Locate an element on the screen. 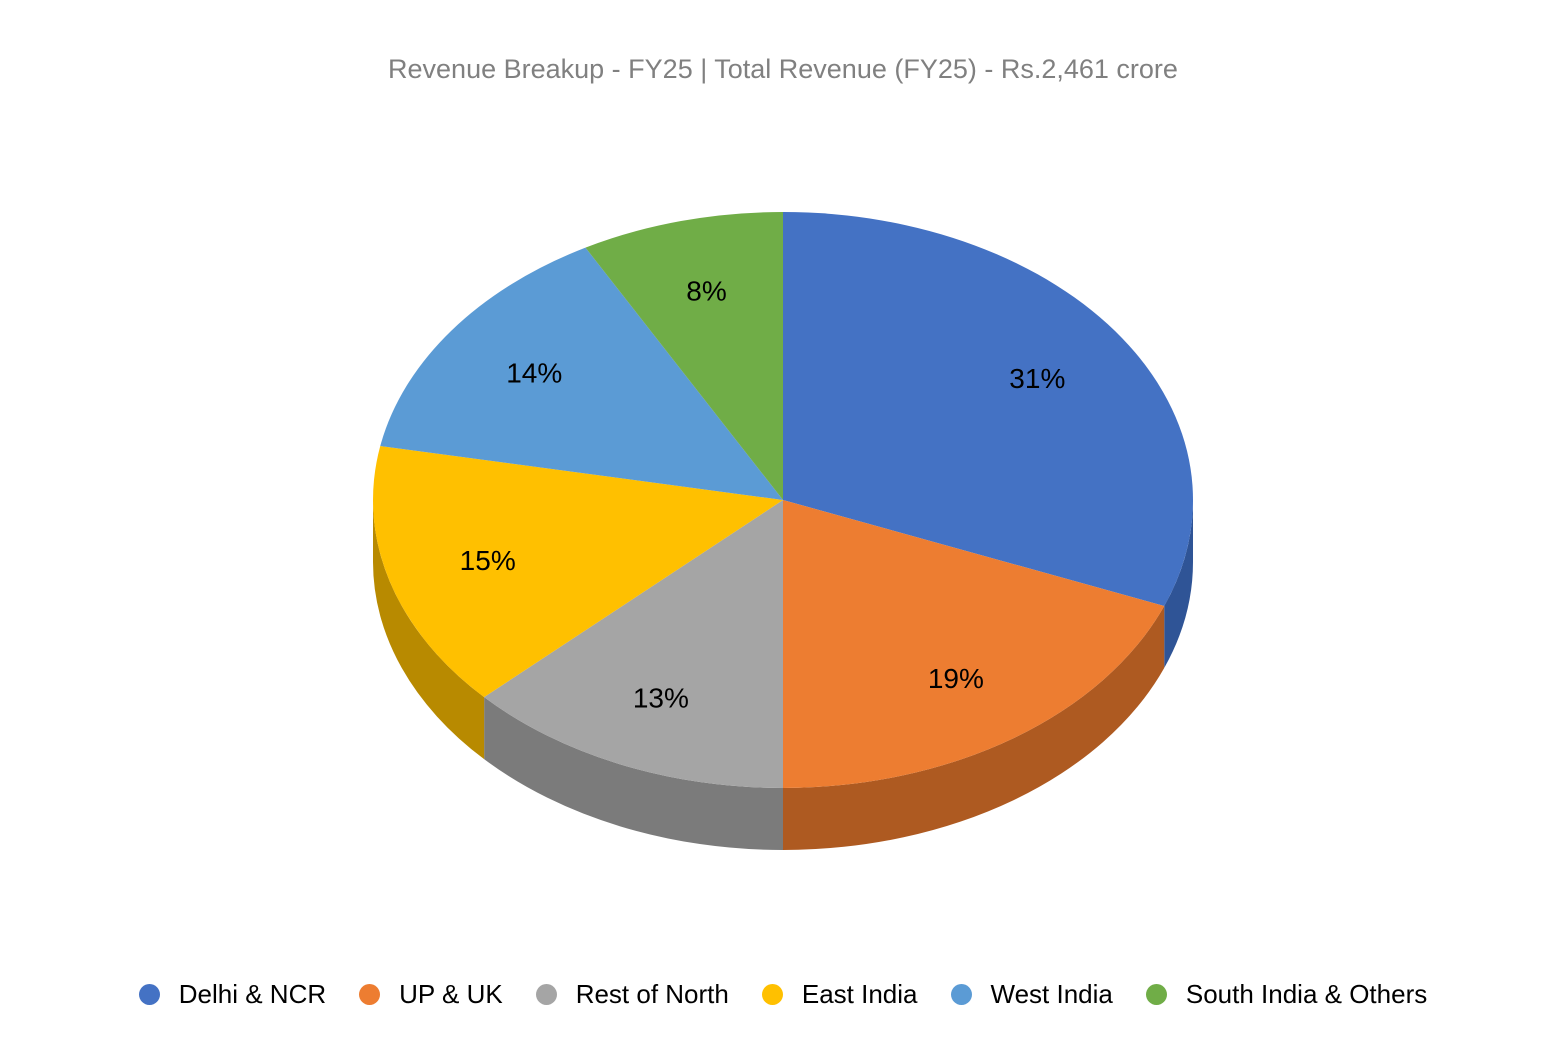 The height and width of the screenshot is (1060, 1566). data-label-south-india-others: 8% is located at coordinates (706, 290).